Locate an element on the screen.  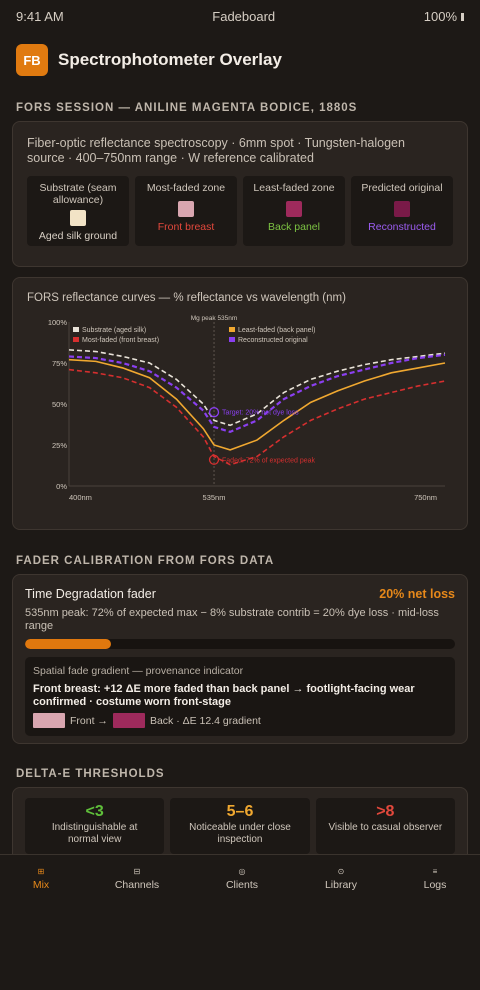
zone-most-faded: Most-faded zone Front breast is located at coordinates (186, 211).